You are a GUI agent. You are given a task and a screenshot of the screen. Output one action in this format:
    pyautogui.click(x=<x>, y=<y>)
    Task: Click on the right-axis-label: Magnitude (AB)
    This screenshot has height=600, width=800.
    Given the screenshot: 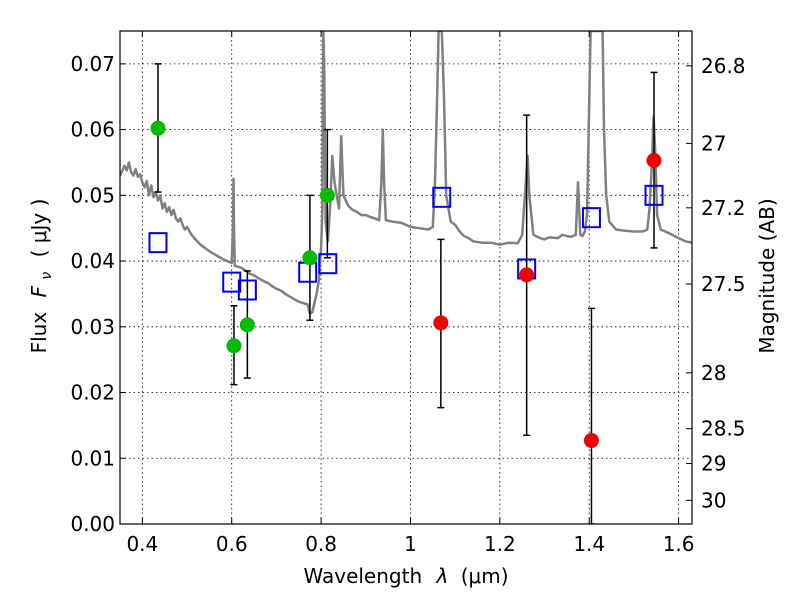 What is the action you would take?
    pyautogui.click(x=767, y=275)
    